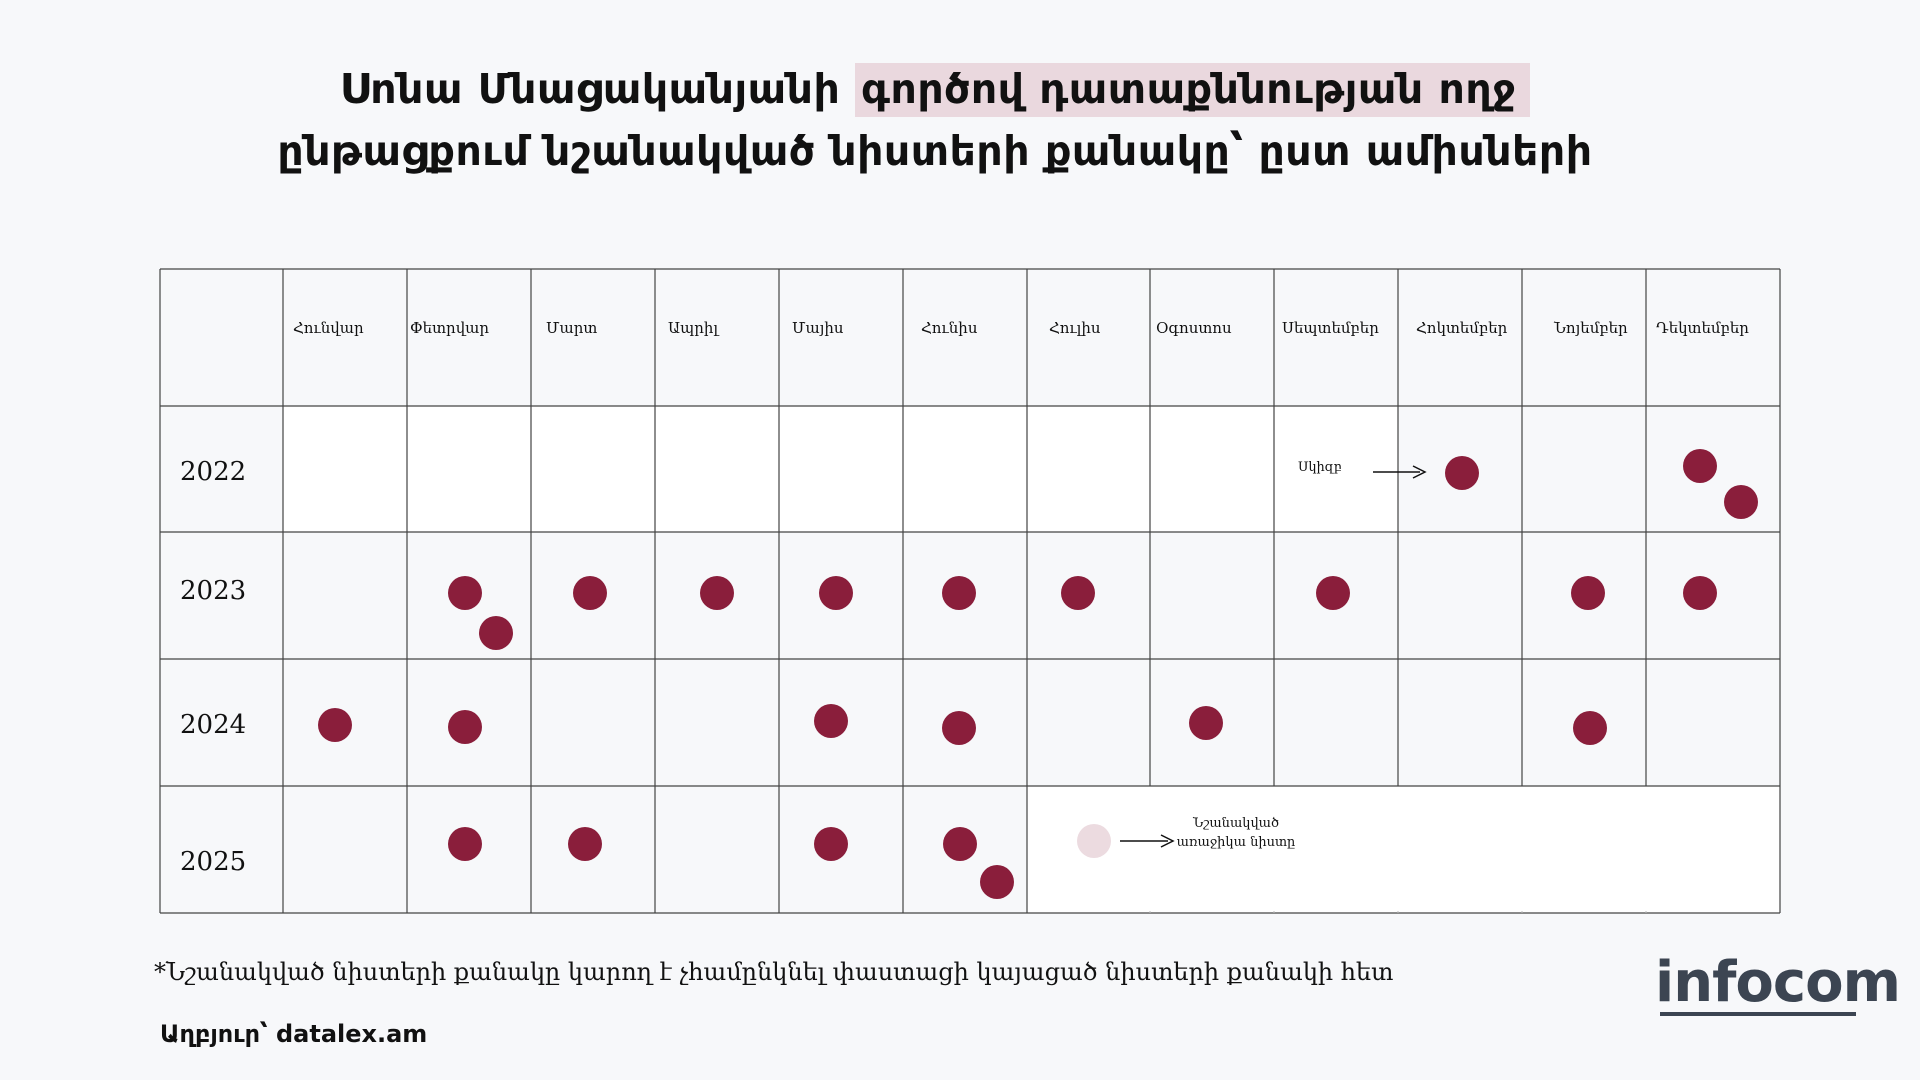 The image size is (1920, 1080). I want to click on month-label: Սեպտեմբեր, so click(1330, 328).